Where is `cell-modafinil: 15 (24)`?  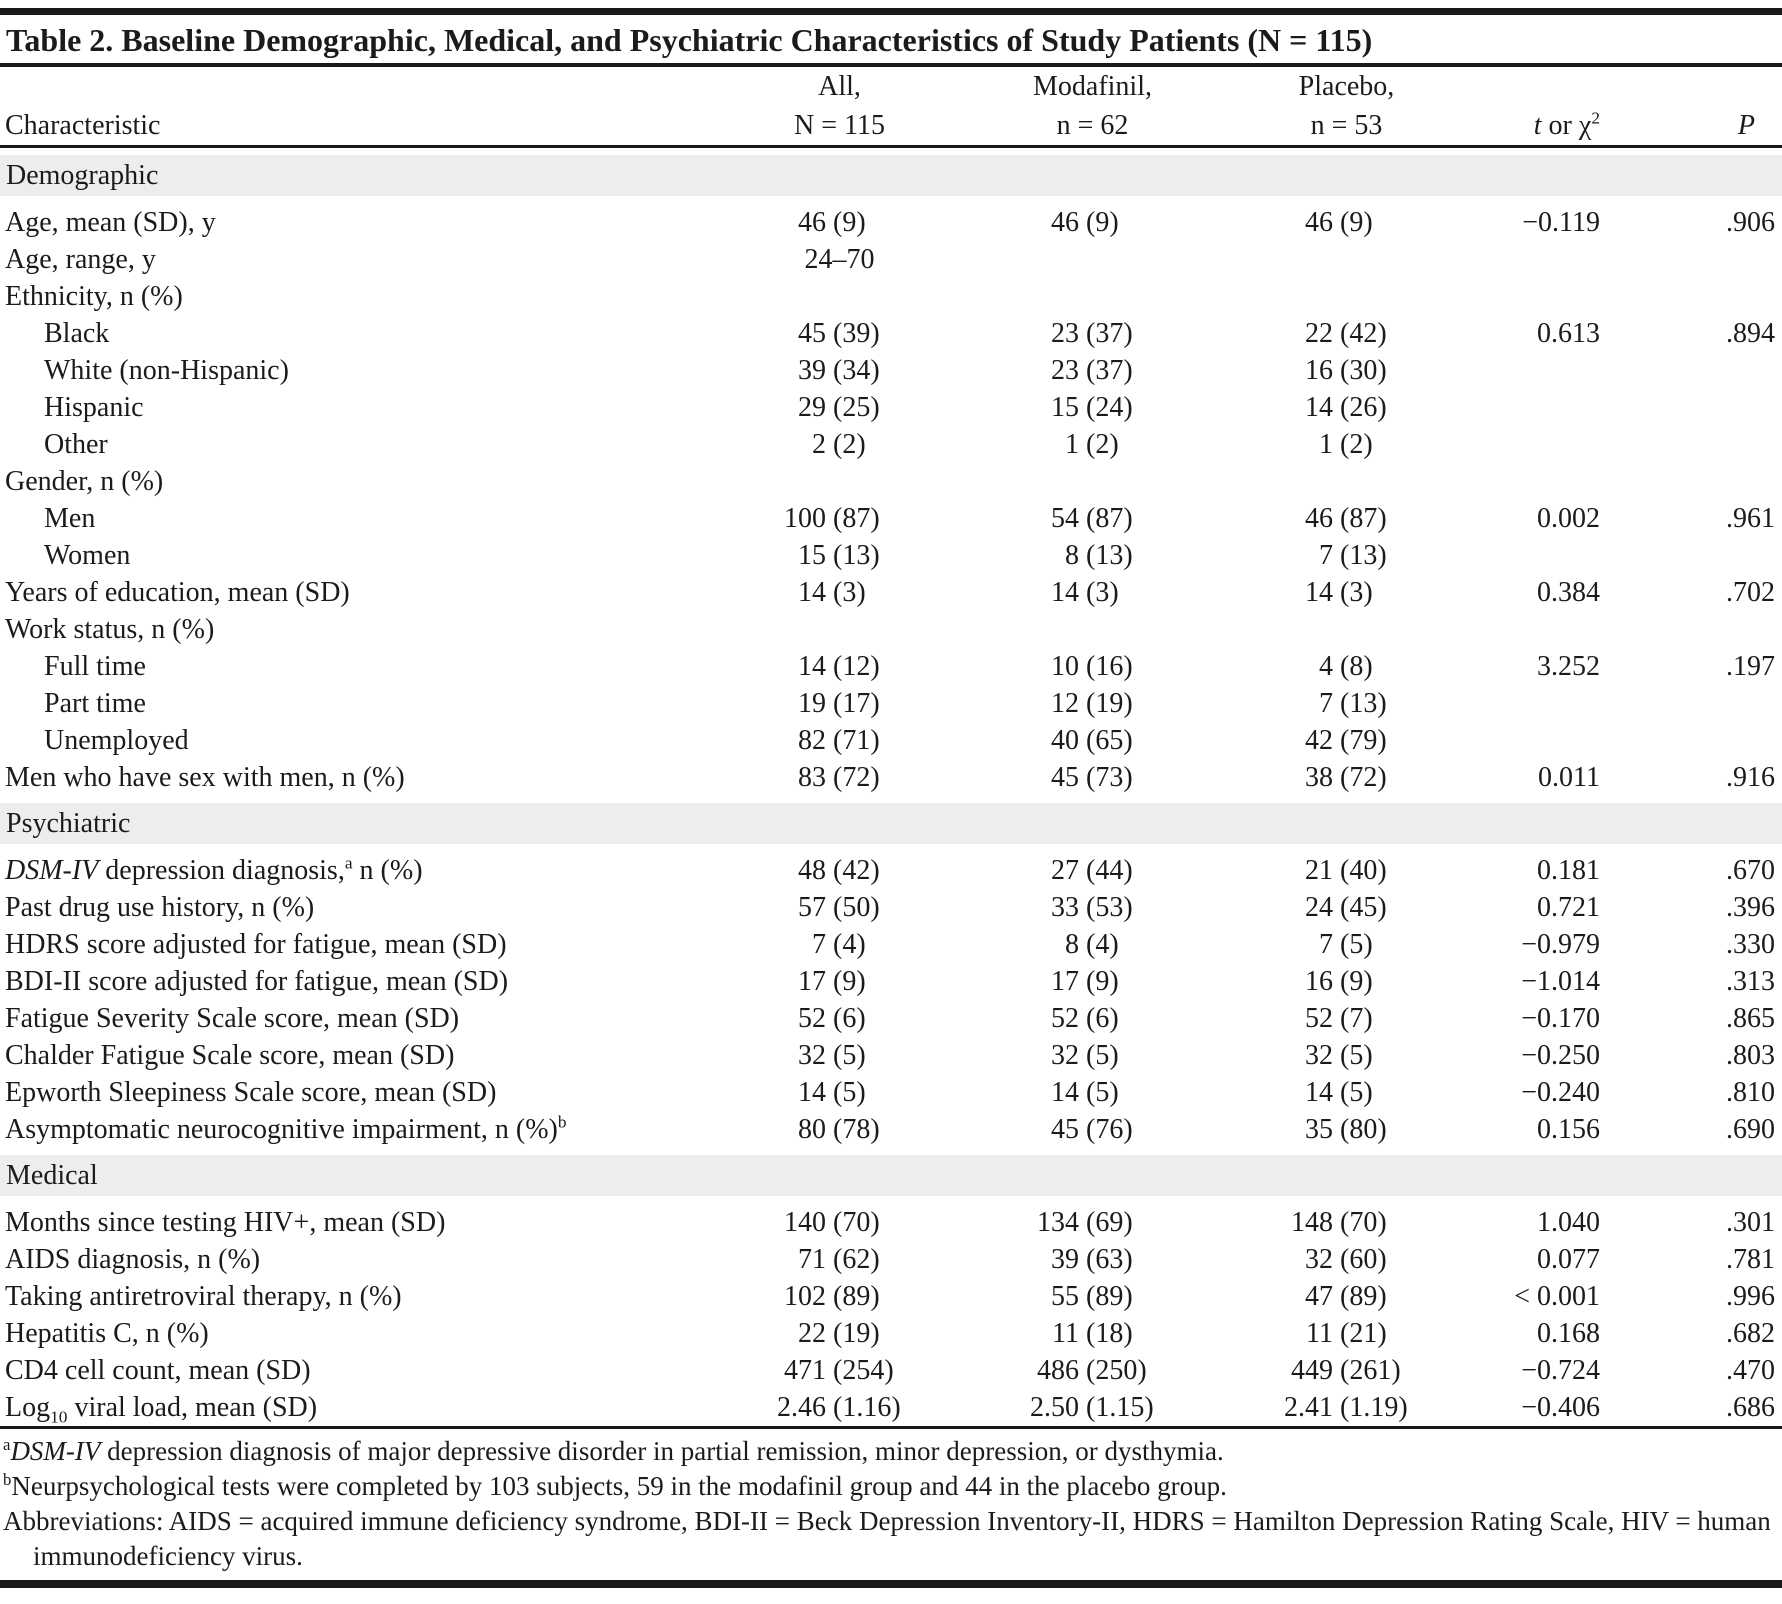
cell-modafinil: 15 (24) is located at coordinates (1092, 407).